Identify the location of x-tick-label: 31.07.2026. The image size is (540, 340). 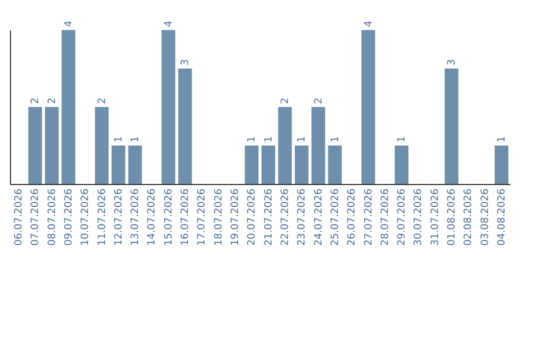
(435, 217).